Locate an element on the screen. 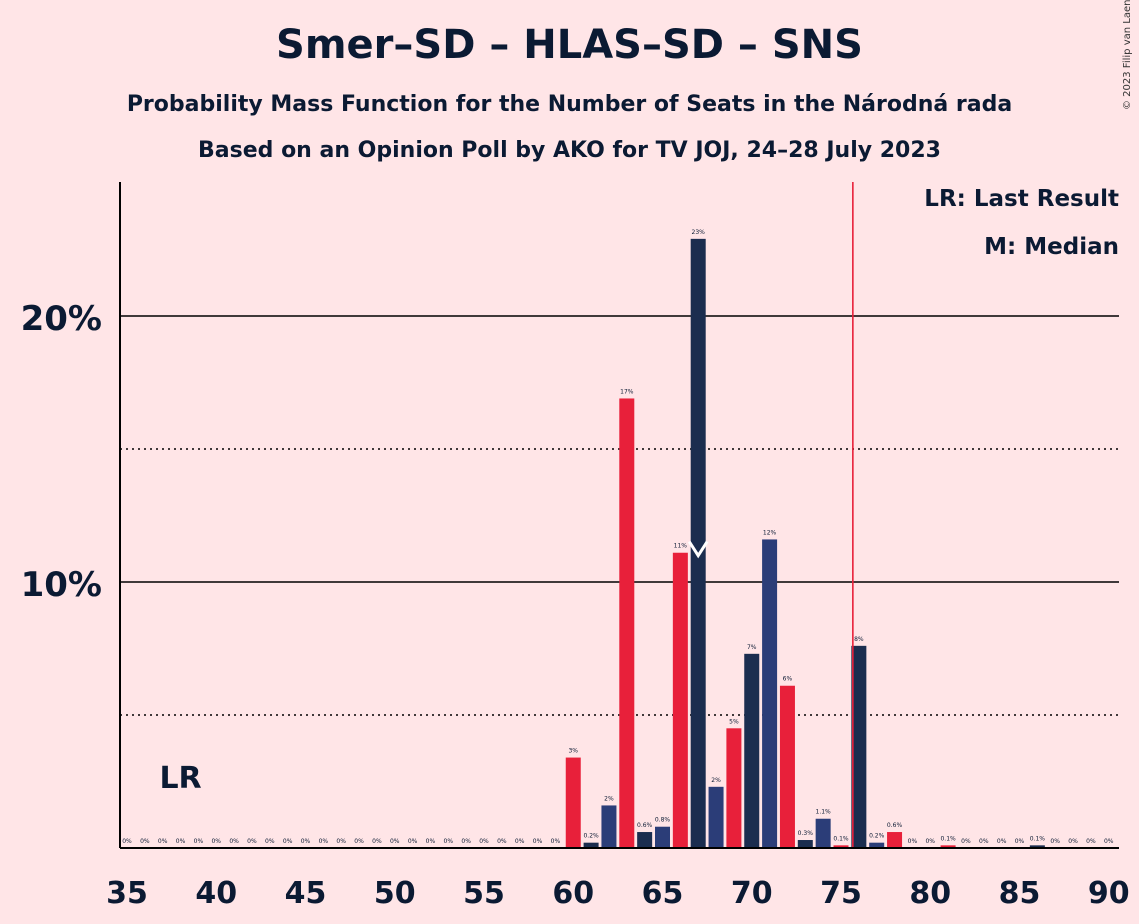 The height and width of the screenshot is (924, 1139). legend-last-result: LR: Last Result is located at coordinates (1021, 199).